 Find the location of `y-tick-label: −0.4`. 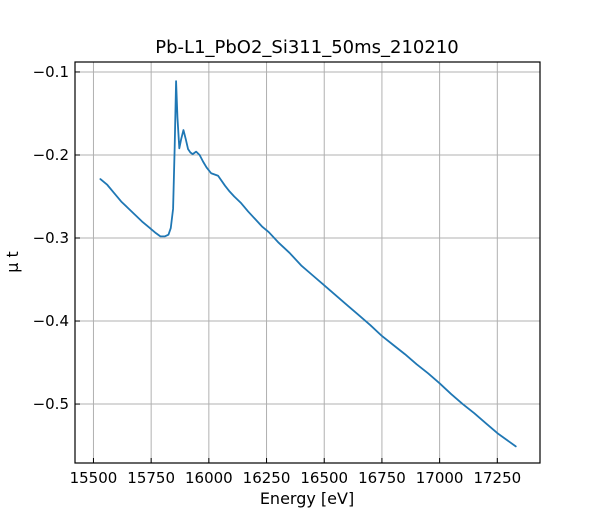

y-tick-label: −0.4 is located at coordinates (51, 321).